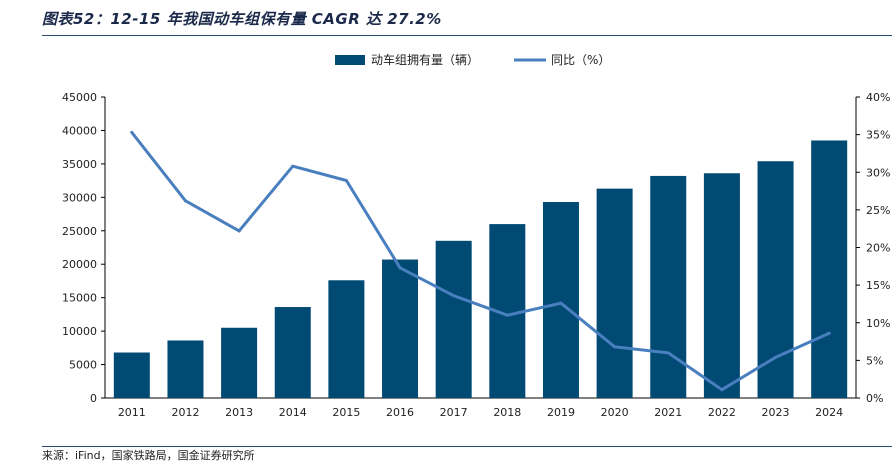 The image size is (896, 463). Describe the element at coordinates (668, 412) in the screenshot. I see `x-tick-label: 2021` at that location.